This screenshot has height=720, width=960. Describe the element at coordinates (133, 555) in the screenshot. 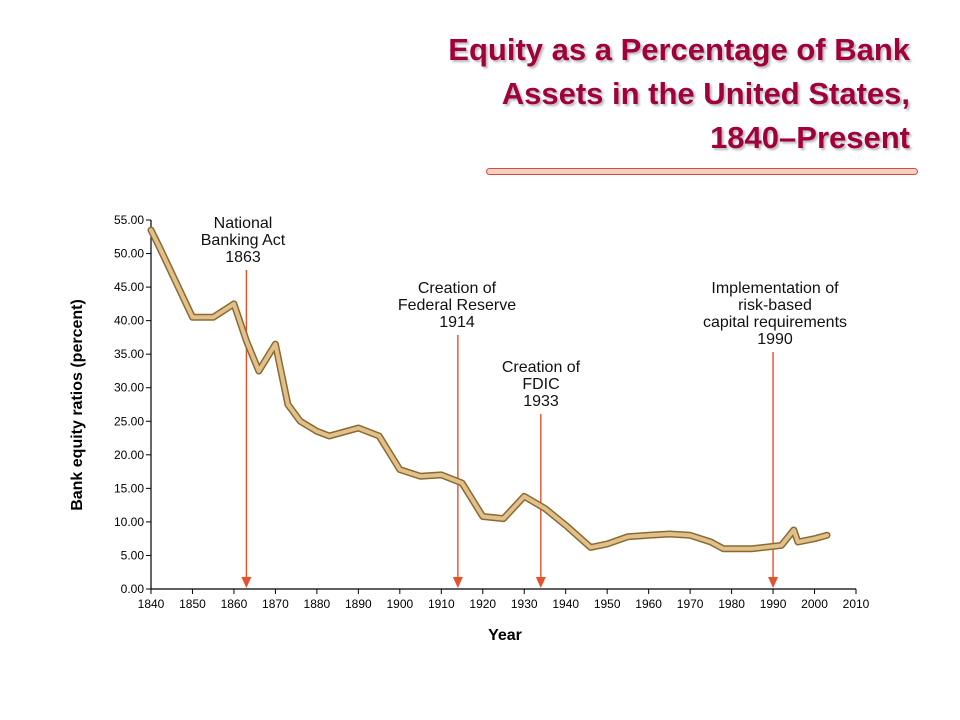

I see `y-tick-label: 5.00` at that location.